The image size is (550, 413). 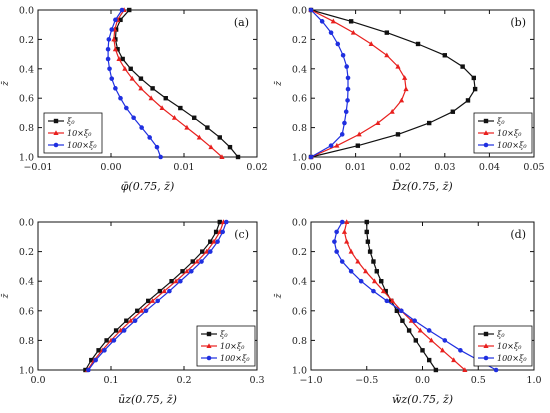 What do you see at coordinates (73, 133) in the screenshot?
I see `legend: ξ₀ 10×ξ₀ 100×ξ₀` at bounding box center [73, 133].